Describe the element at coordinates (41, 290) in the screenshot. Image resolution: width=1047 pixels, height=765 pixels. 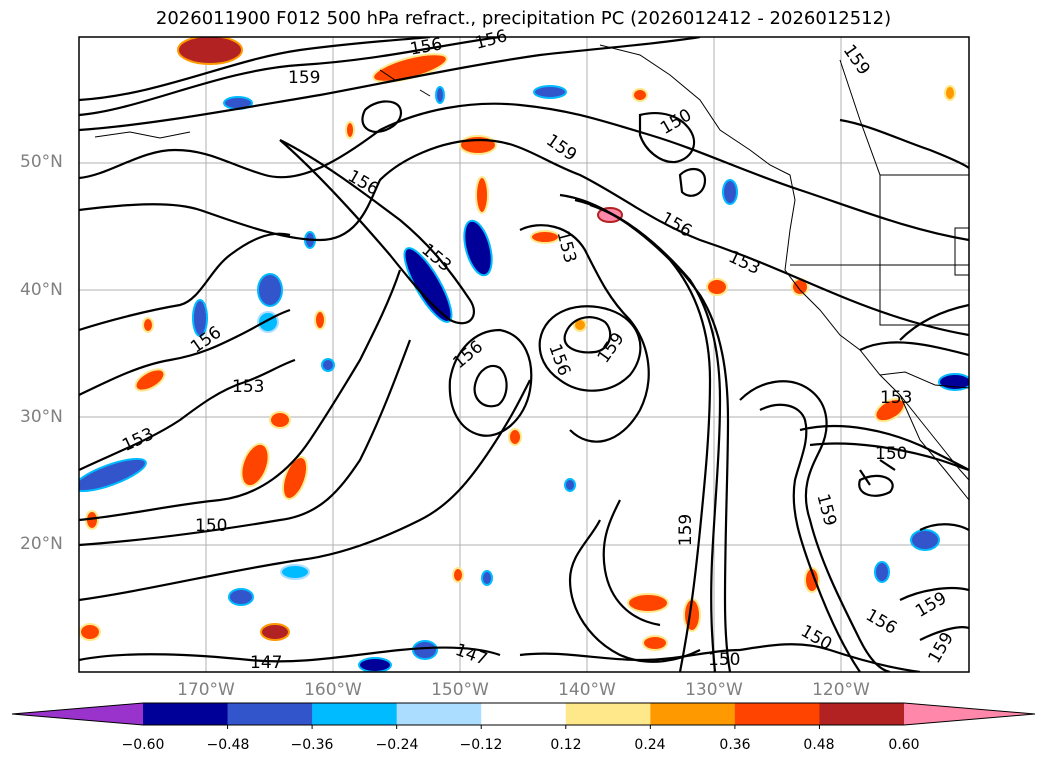
I see `lat-label-40n: 40°N` at that location.